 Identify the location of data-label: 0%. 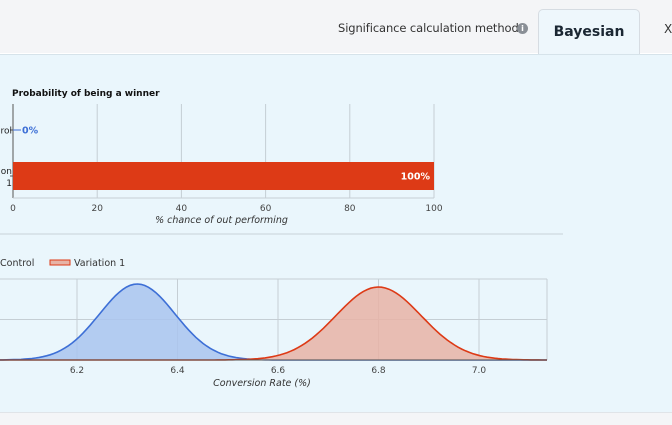
(30, 131).